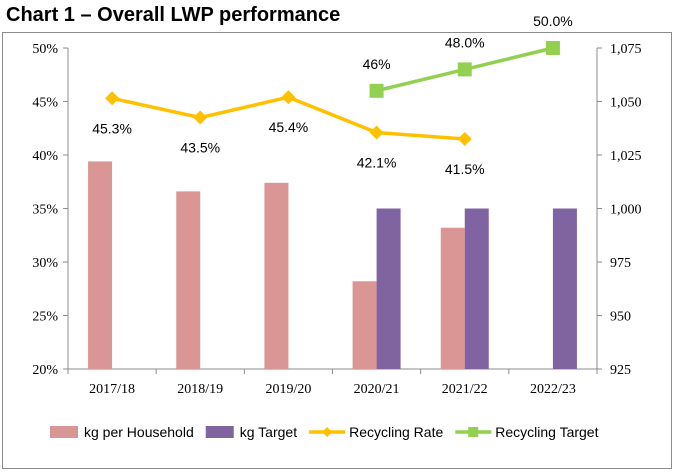 The image size is (677, 473). What do you see at coordinates (289, 127) in the screenshot?
I see `data-label: 45.4%` at bounding box center [289, 127].